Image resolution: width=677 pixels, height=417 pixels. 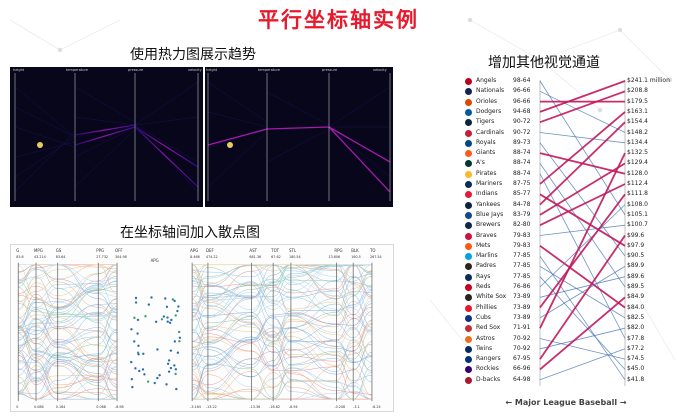 What do you see at coordinates (637, 101) in the screenshot?
I see `team-payroll: $179.5` at bounding box center [637, 101].